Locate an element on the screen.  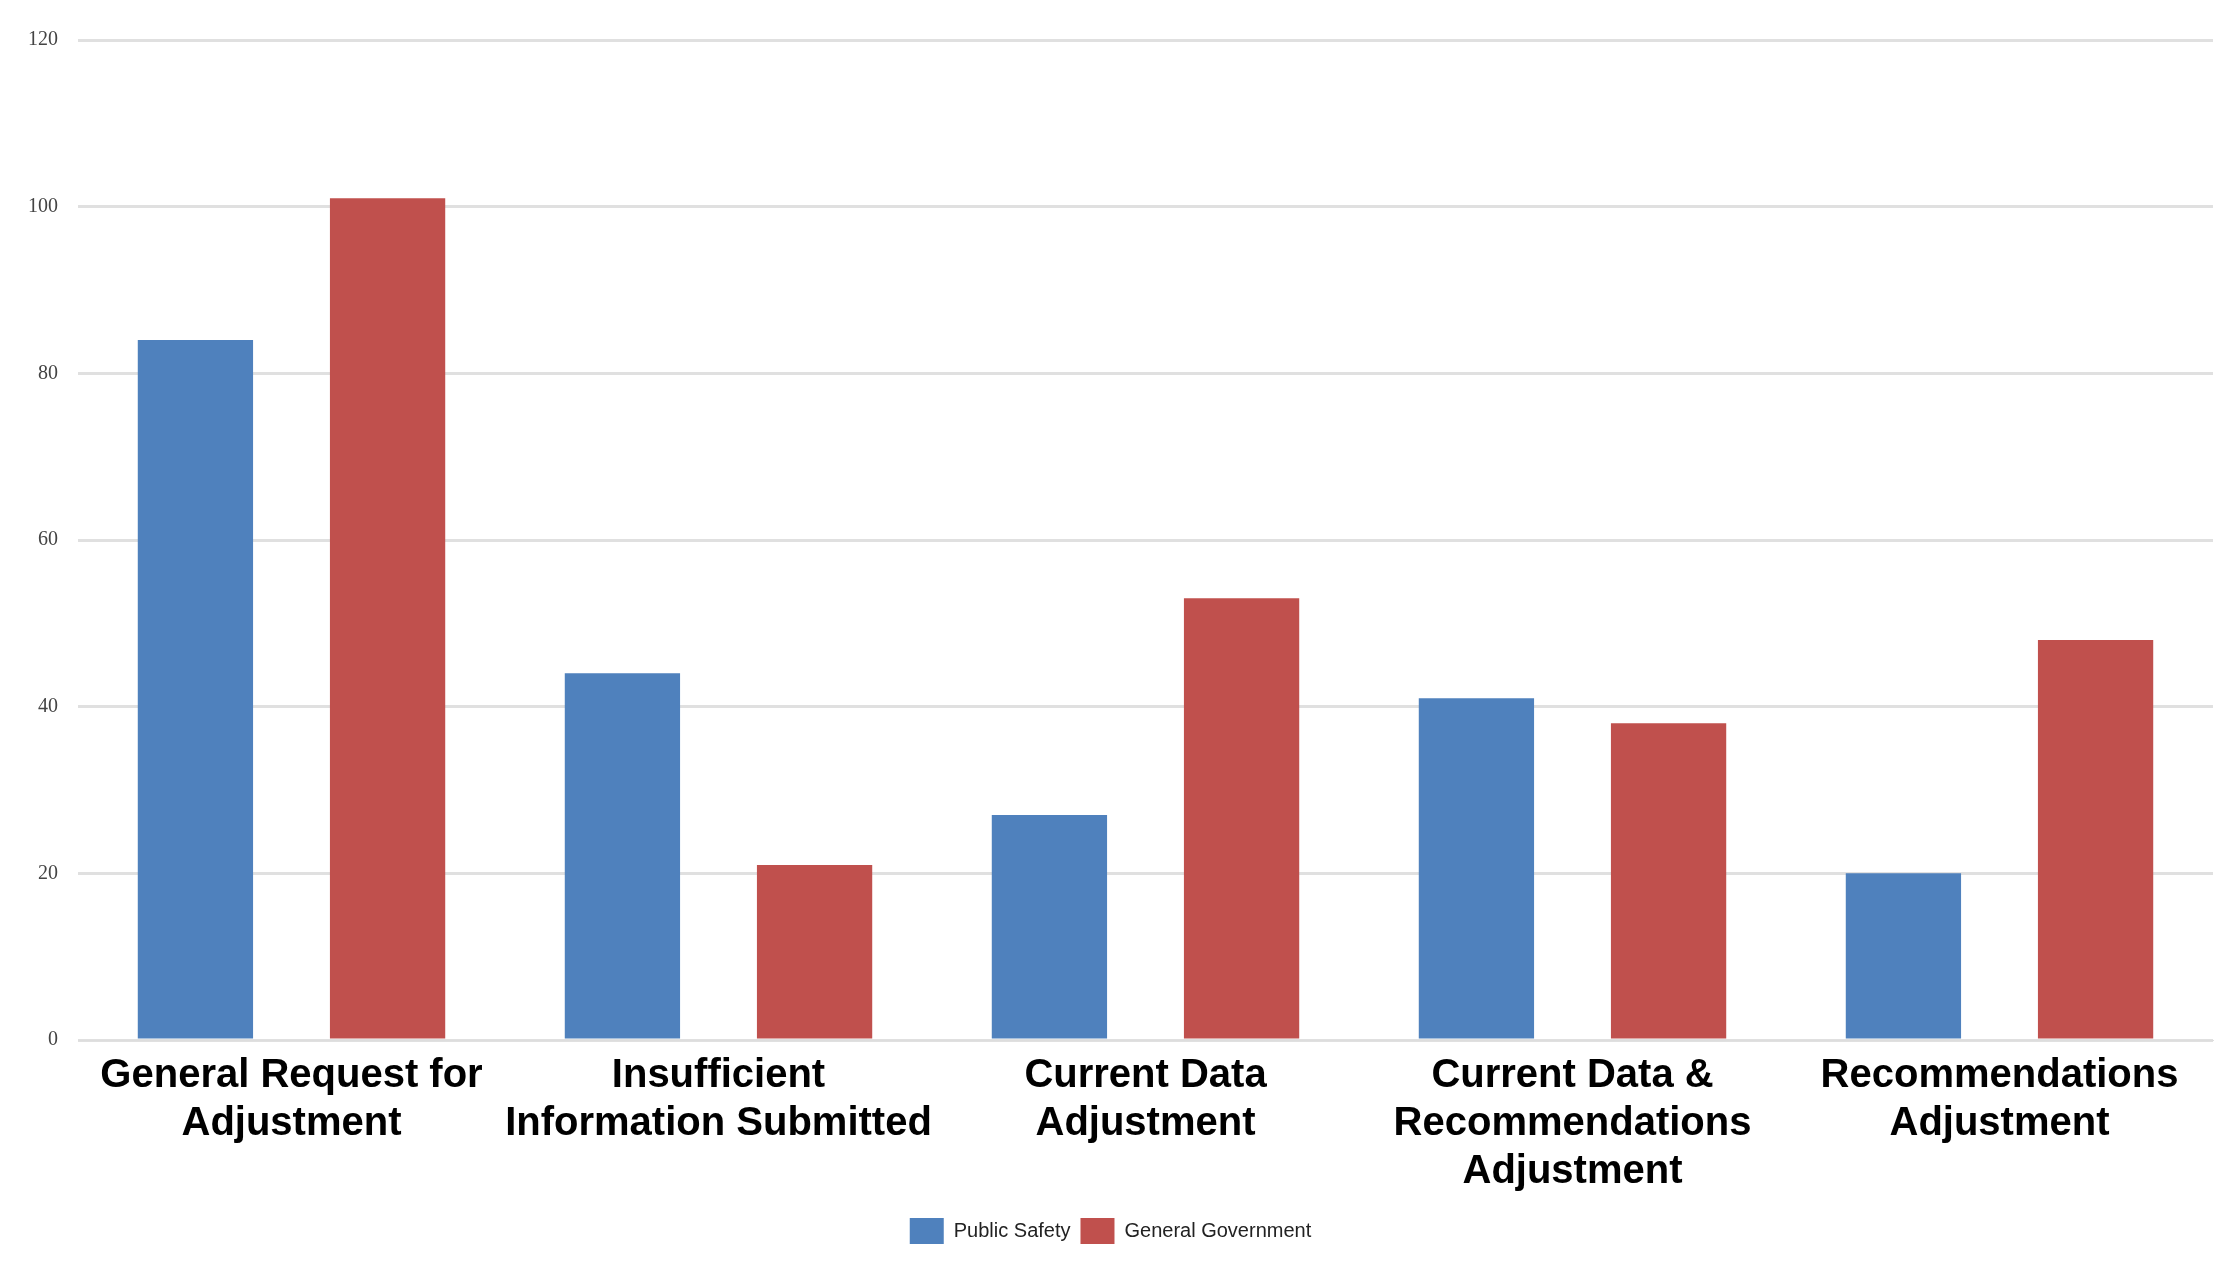
x-tick-label: Recommendations Adjustment is located at coordinates (1999, 1097).